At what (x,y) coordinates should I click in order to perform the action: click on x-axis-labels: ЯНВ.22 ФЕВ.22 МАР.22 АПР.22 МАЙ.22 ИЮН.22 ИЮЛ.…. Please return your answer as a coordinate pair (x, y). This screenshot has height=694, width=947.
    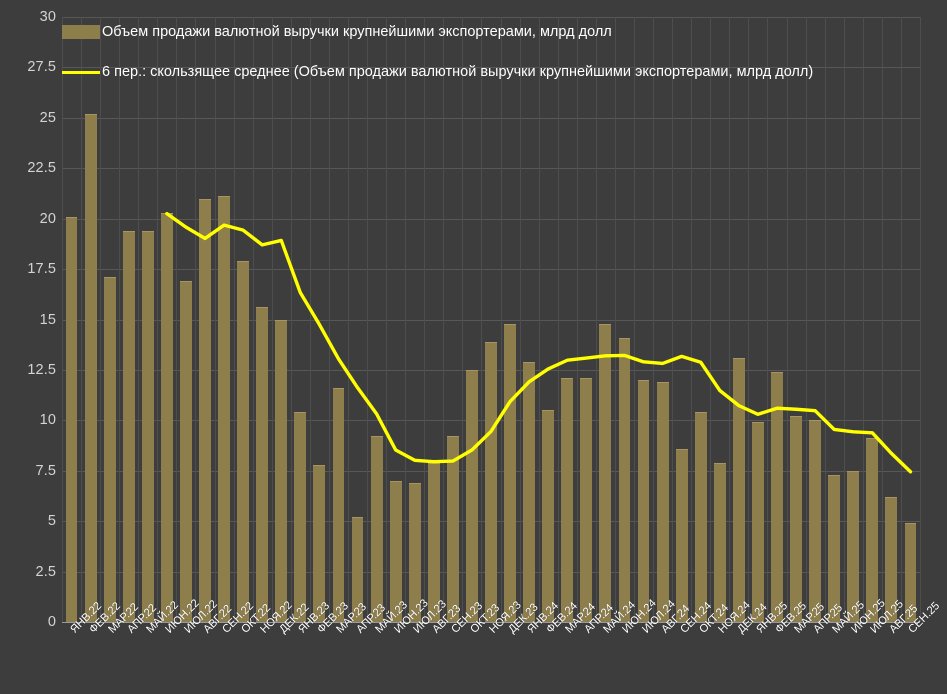
    Looking at the image, I should click on (502, 645).